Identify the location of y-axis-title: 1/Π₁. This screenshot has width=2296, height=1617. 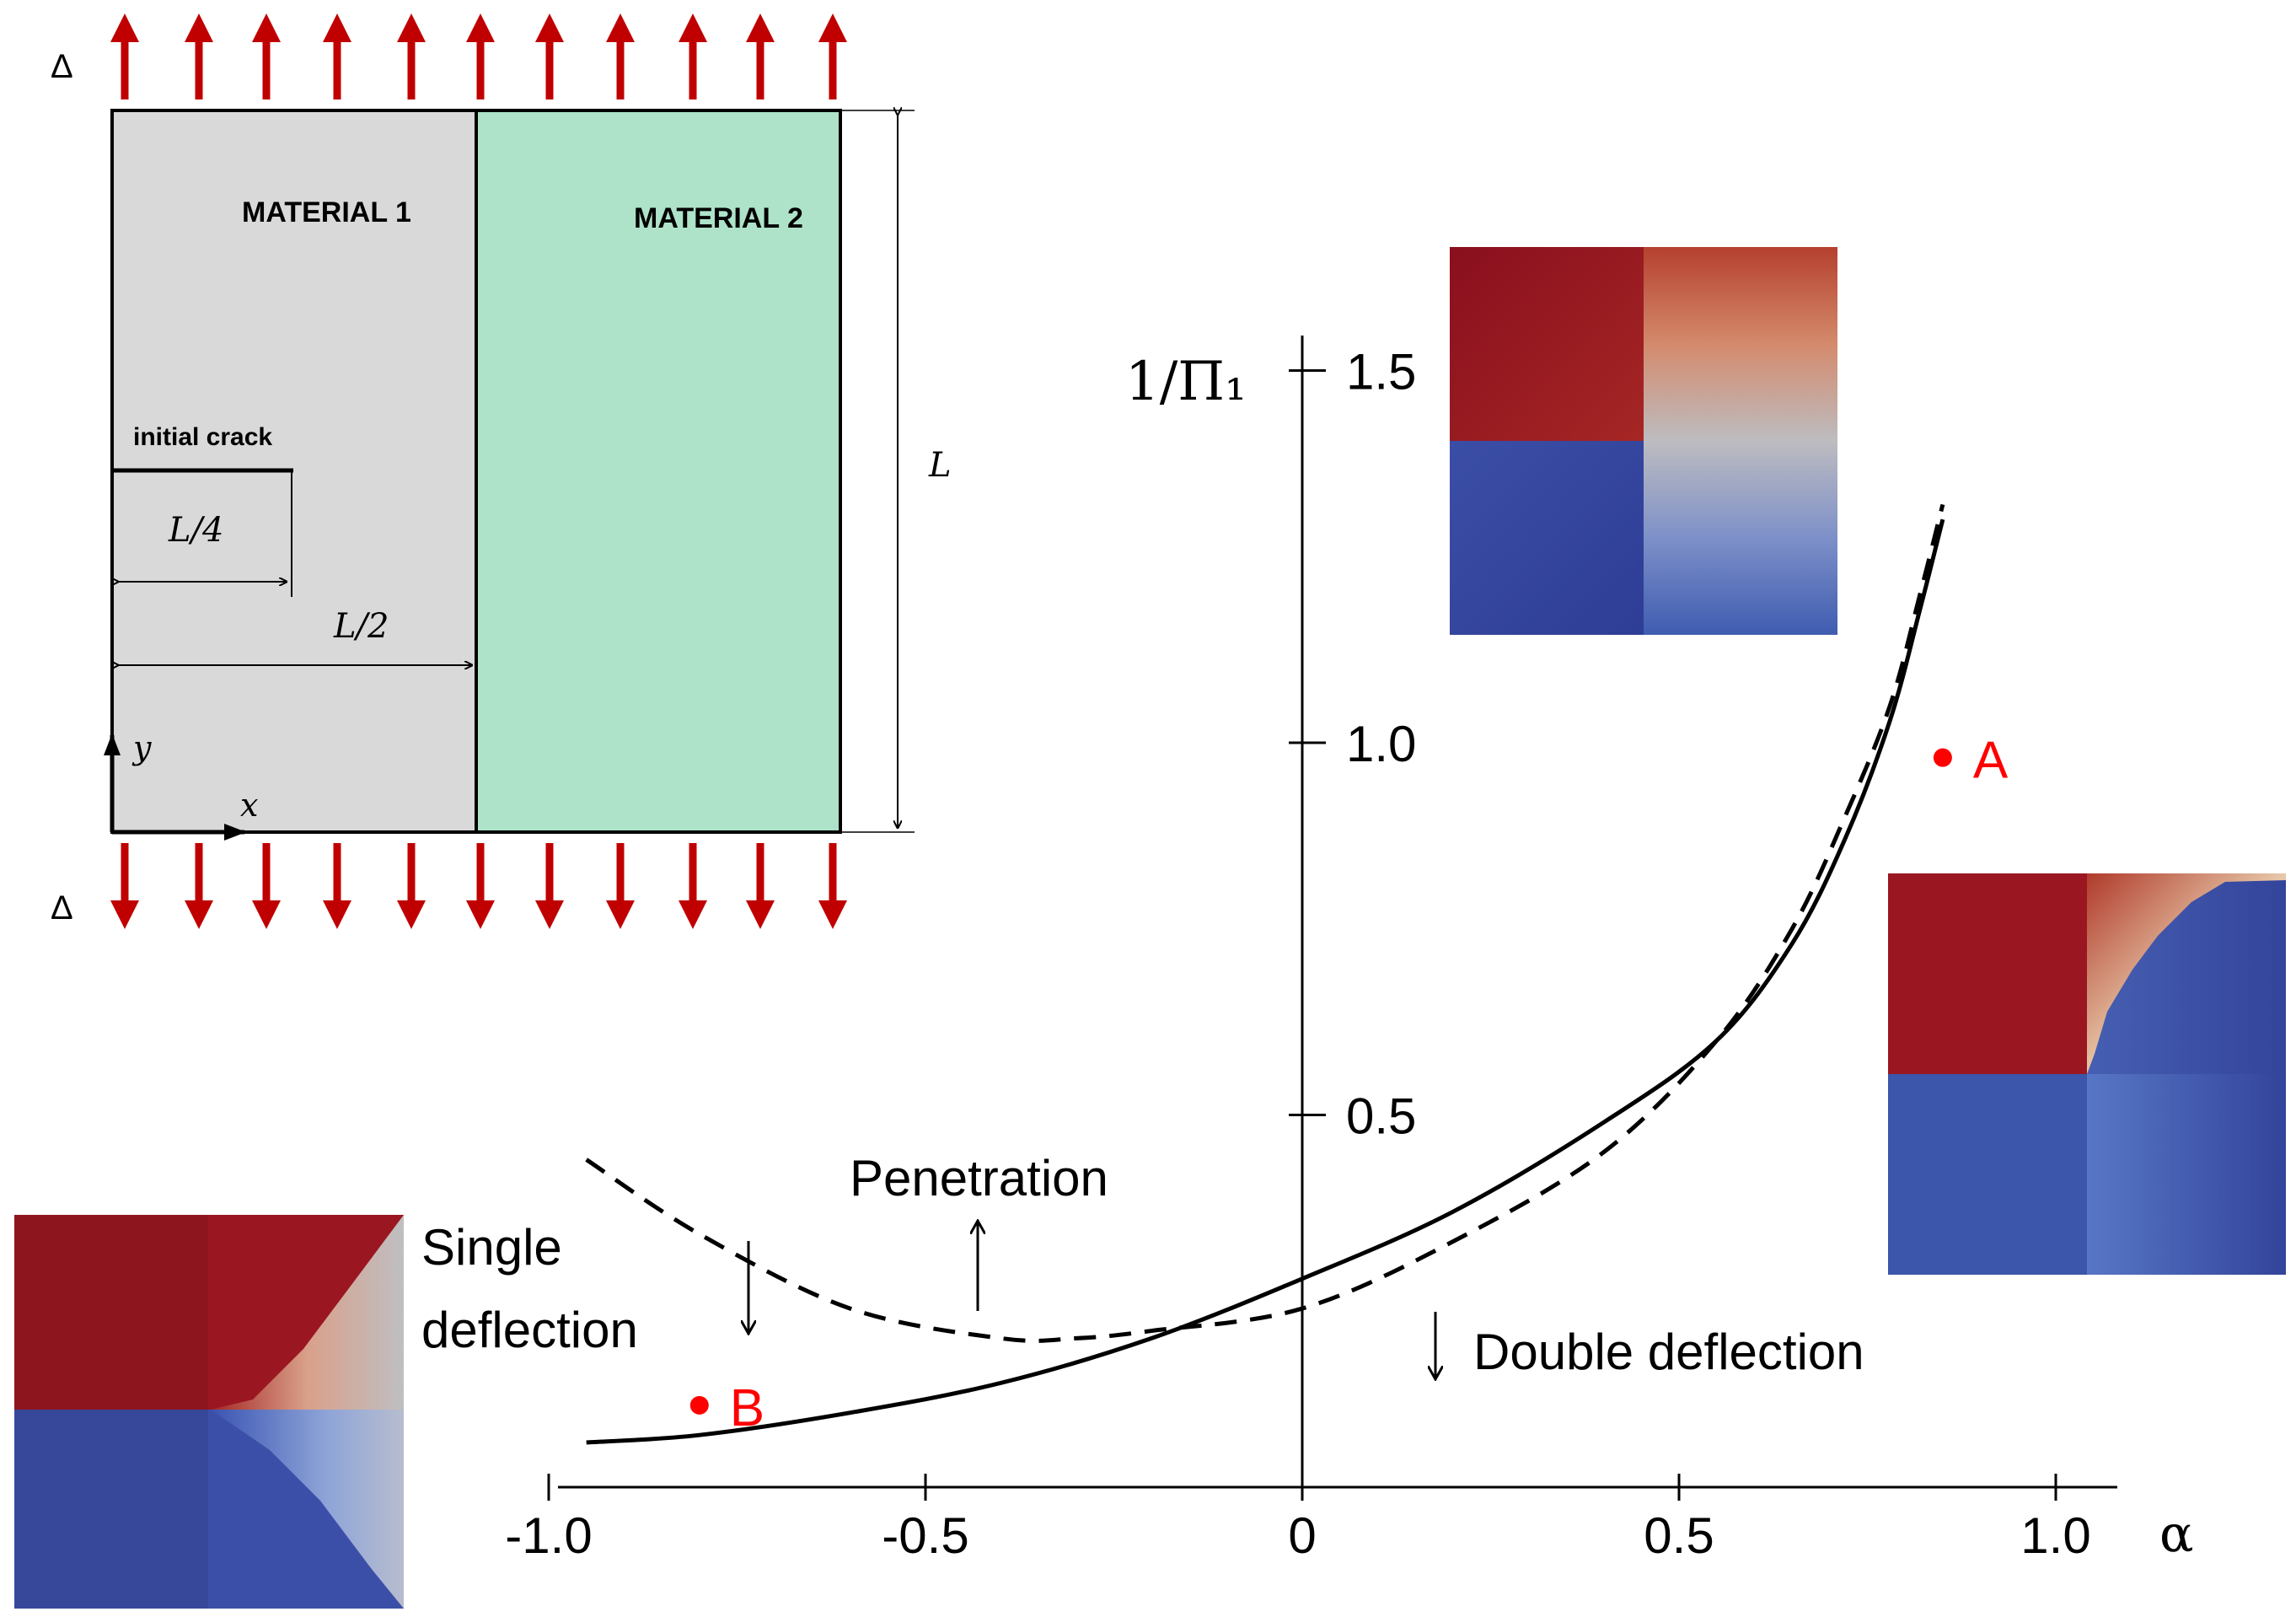
(1186, 382).